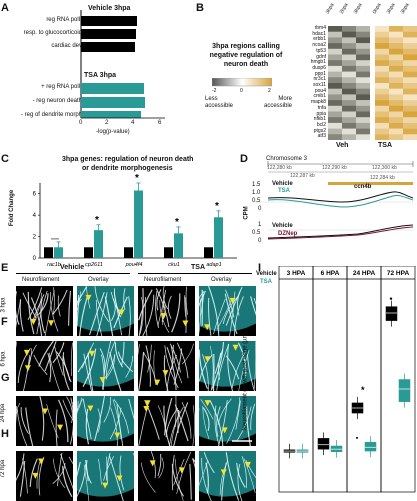  I want to click on tsa-header-line, so click(195, 273).